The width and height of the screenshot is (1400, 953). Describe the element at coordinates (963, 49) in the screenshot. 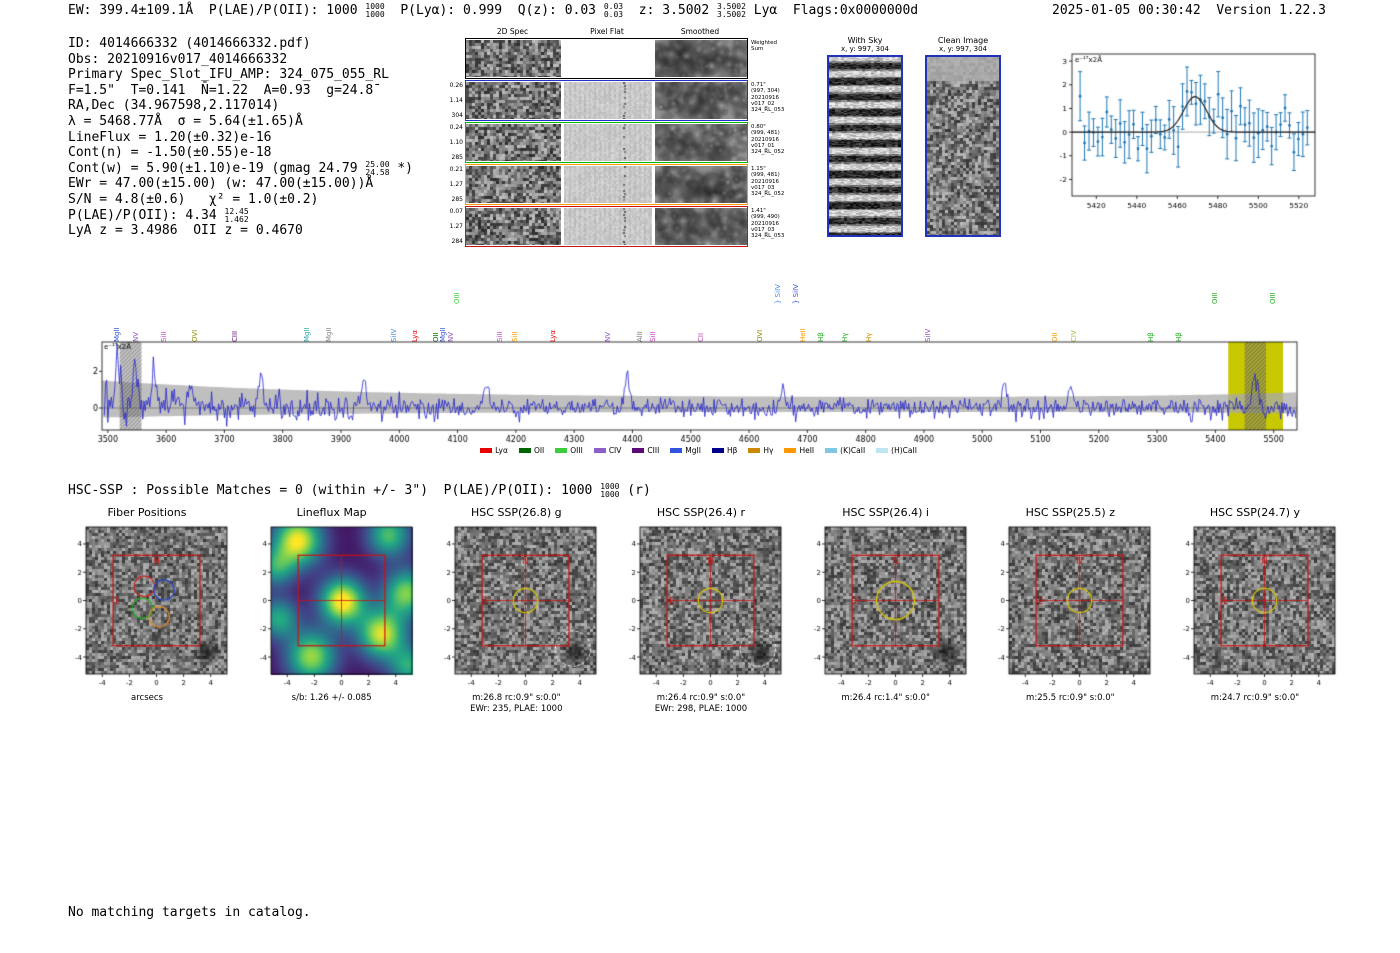

I see `clean-image-coords: x, y: 997, 304` at that location.